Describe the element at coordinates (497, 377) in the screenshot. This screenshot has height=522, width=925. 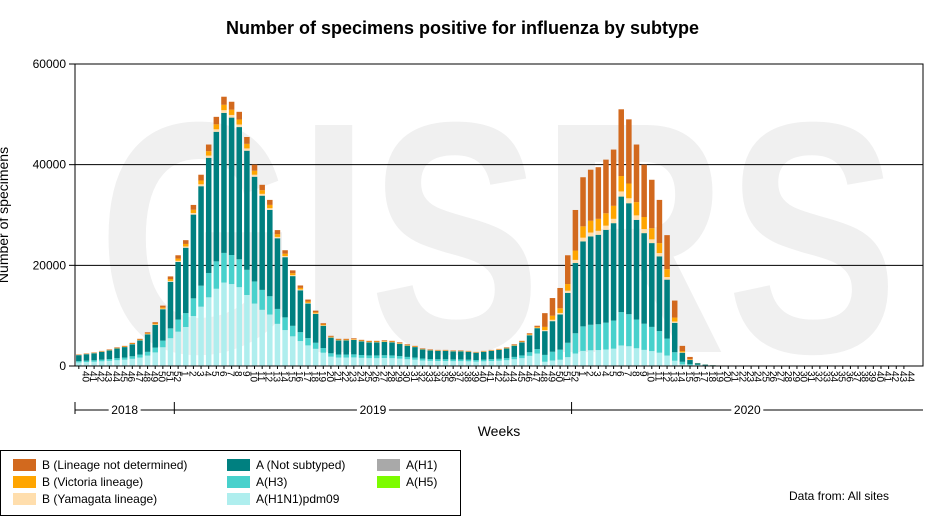
I see `x-tick-label: 42` at that location.